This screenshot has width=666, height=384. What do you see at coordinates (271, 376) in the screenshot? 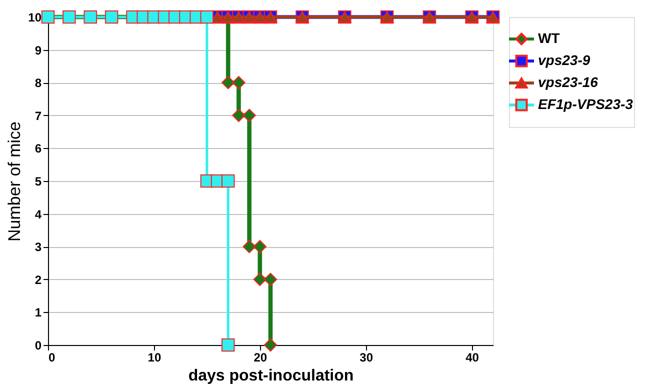
I see `x-axis-title: days post-inoculation` at bounding box center [271, 376].